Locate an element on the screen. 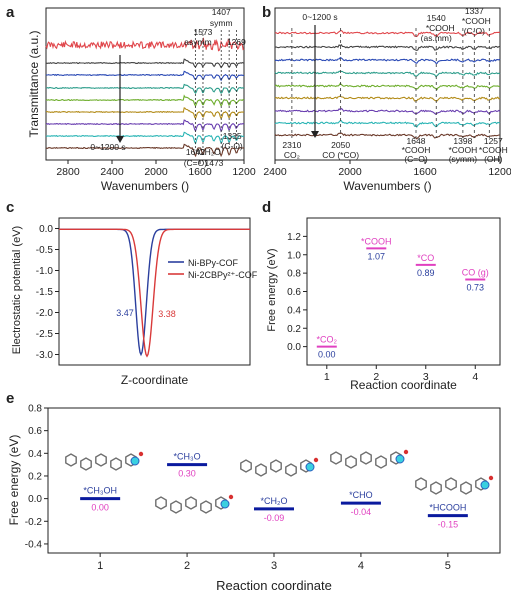 The width and height of the screenshot is (511, 601). annot-a: 1407 is located at coordinates (221, 12).